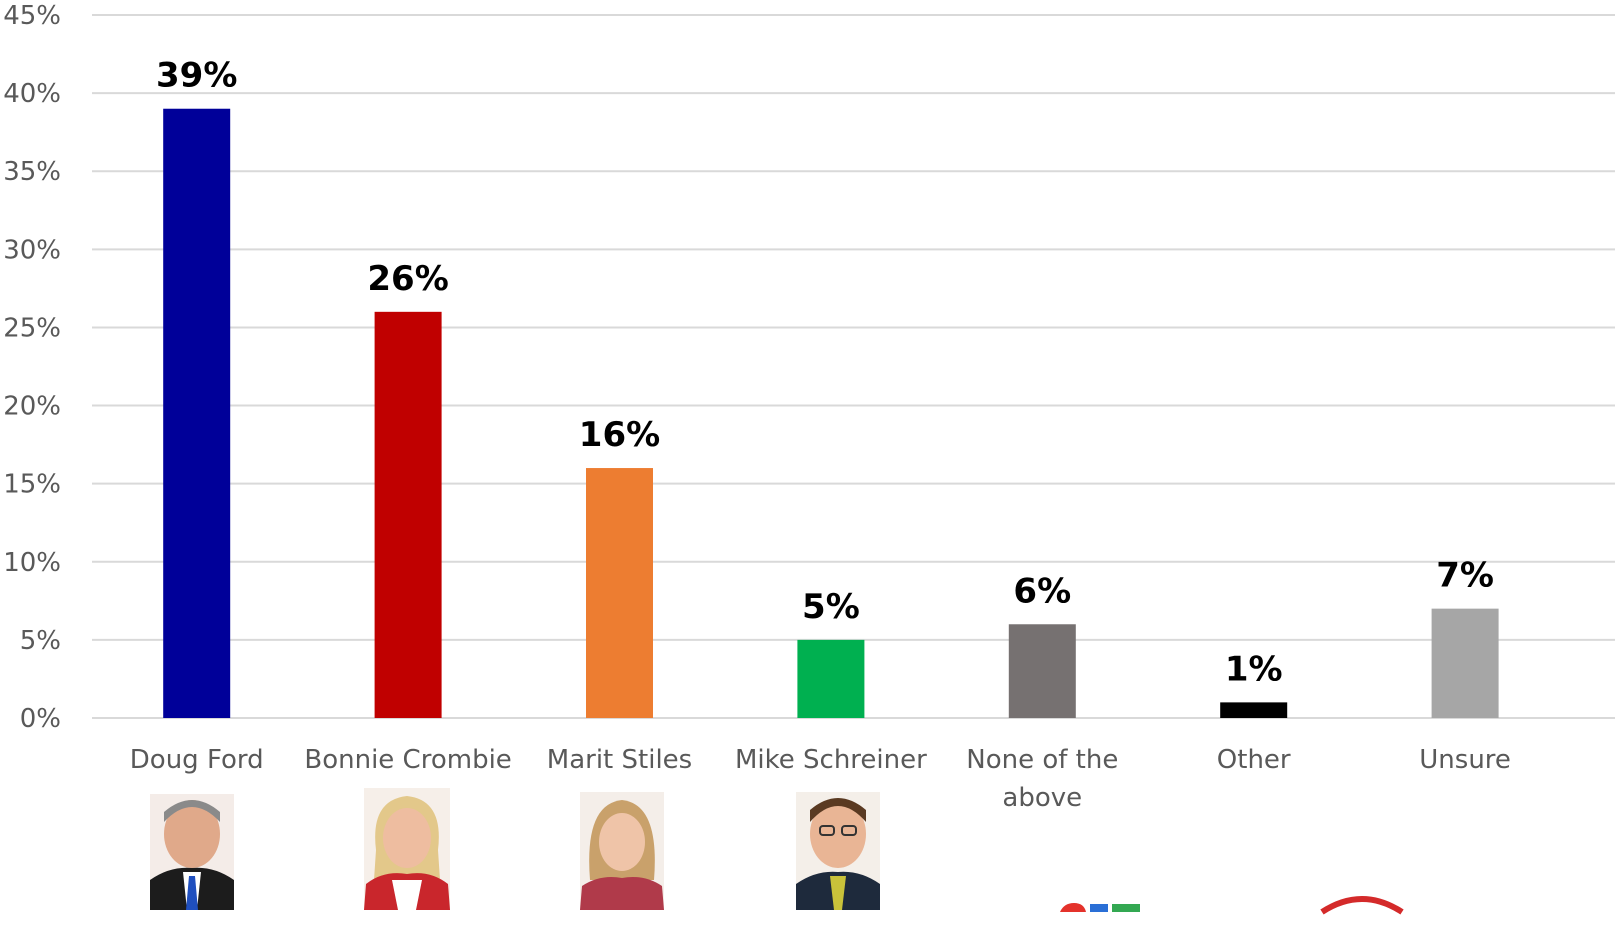  What do you see at coordinates (407, 279) in the screenshot?
I see `data-label-bonnie-crombie: 26%` at bounding box center [407, 279].